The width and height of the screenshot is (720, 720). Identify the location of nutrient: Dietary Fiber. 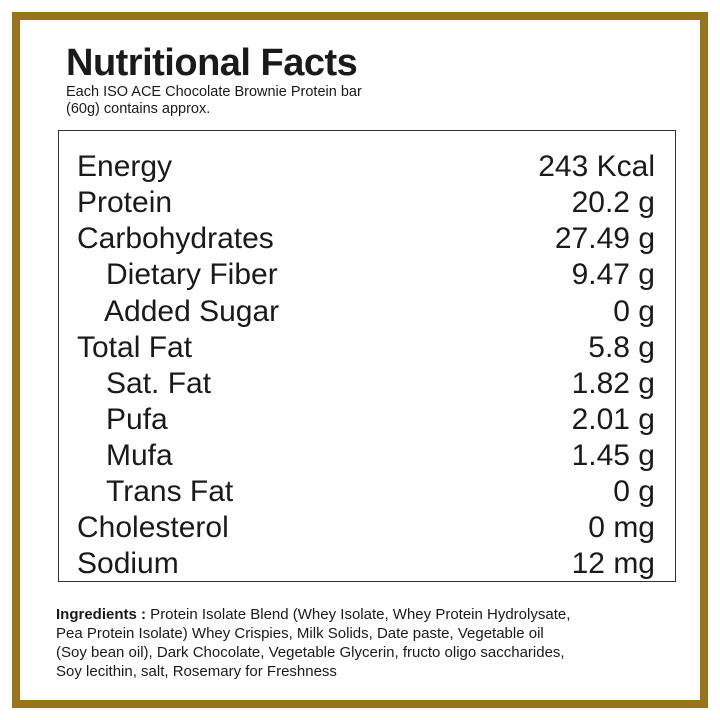
(192, 274).